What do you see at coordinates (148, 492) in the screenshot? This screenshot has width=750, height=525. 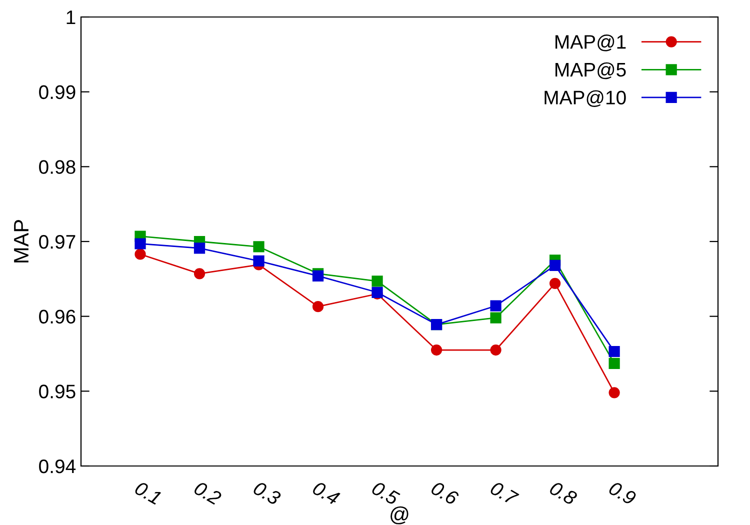 I see `x-tick-label: 0.1` at bounding box center [148, 492].